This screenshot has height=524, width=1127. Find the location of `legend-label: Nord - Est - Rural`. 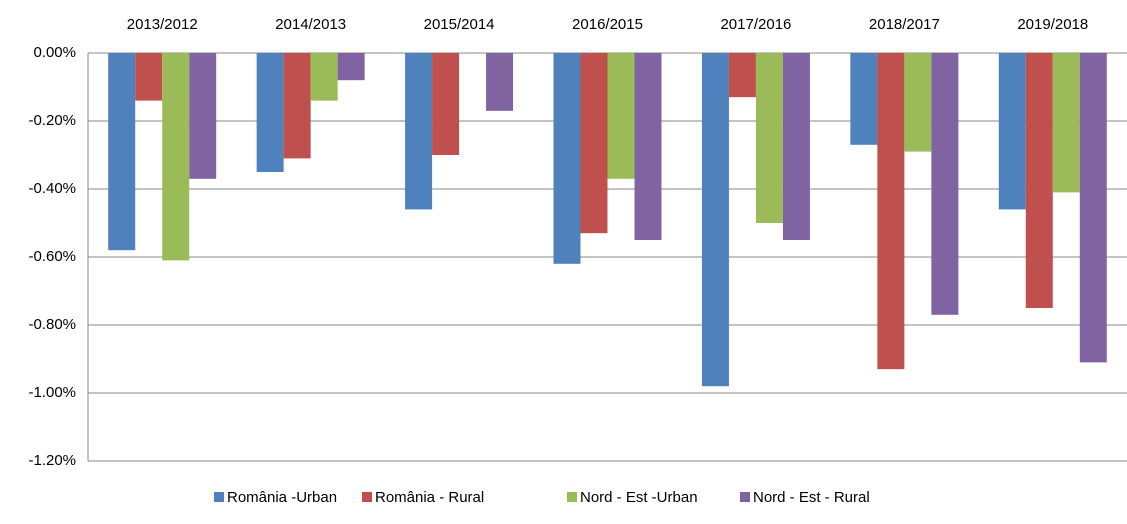

legend-label: Nord - Est - Rural is located at coordinates (811, 497).